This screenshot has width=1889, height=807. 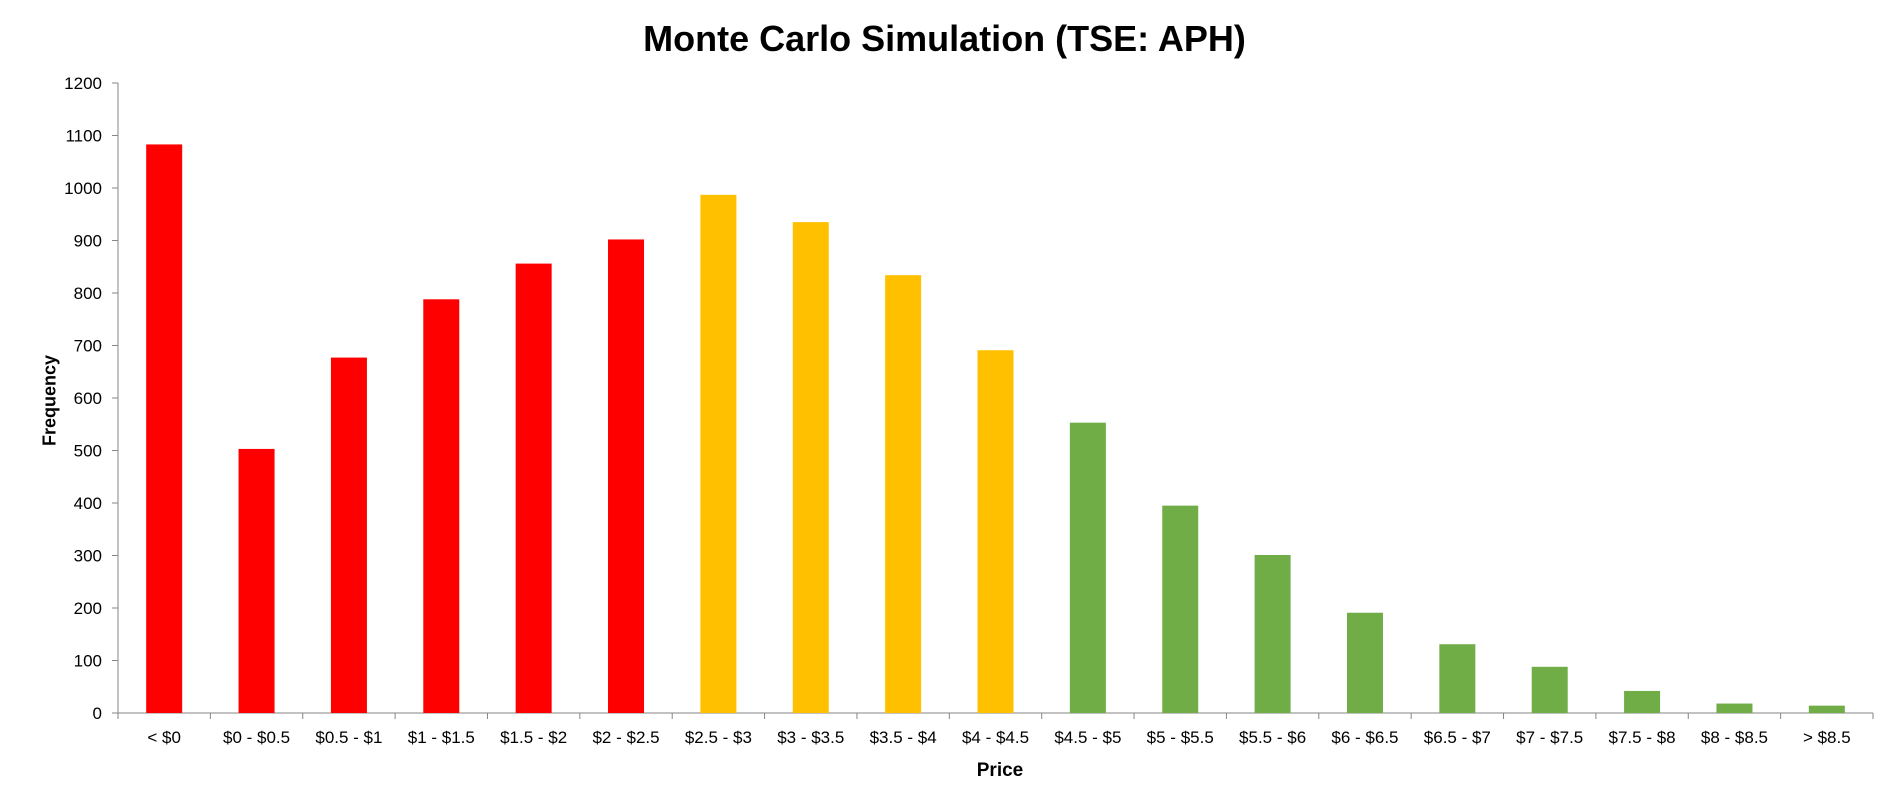 What do you see at coordinates (533, 737) in the screenshot?
I see `x-tick-label: $1.5 - $2` at bounding box center [533, 737].